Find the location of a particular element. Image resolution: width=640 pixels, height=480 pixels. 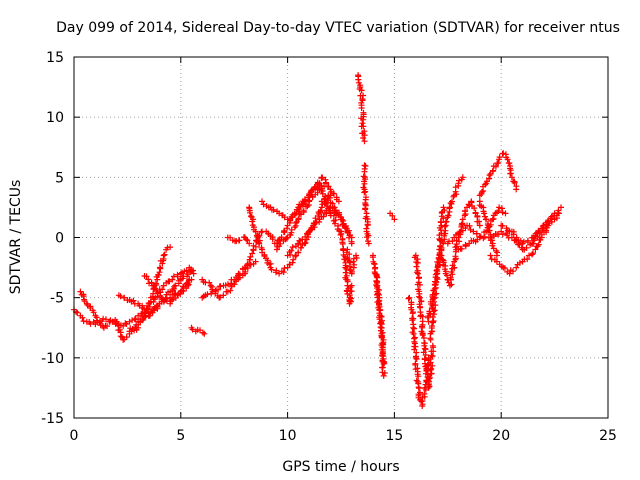

x-tick-label: 0 is located at coordinates (74, 436).